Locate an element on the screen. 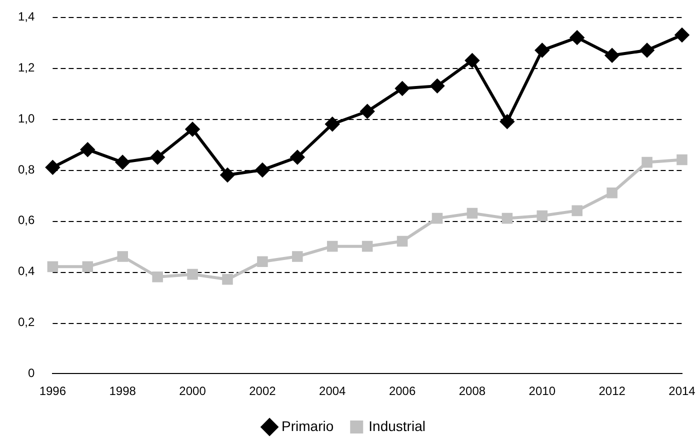 The height and width of the screenshot is (448, 700). x-tick-label: 2010 is located at coordinates (542, 391).